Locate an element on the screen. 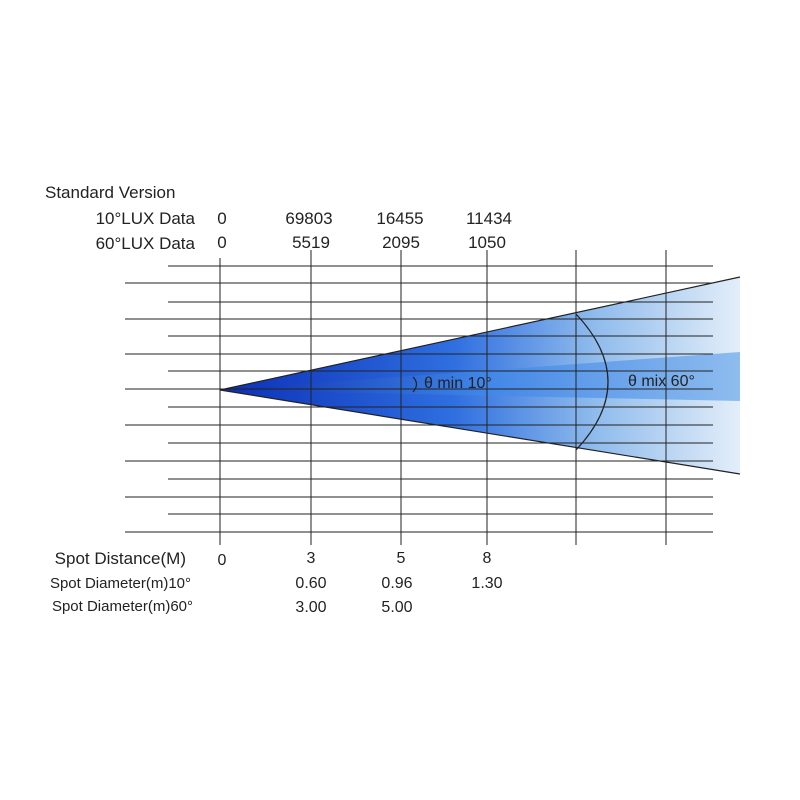  distance-value: 5 is located at coordinates (401, 558).